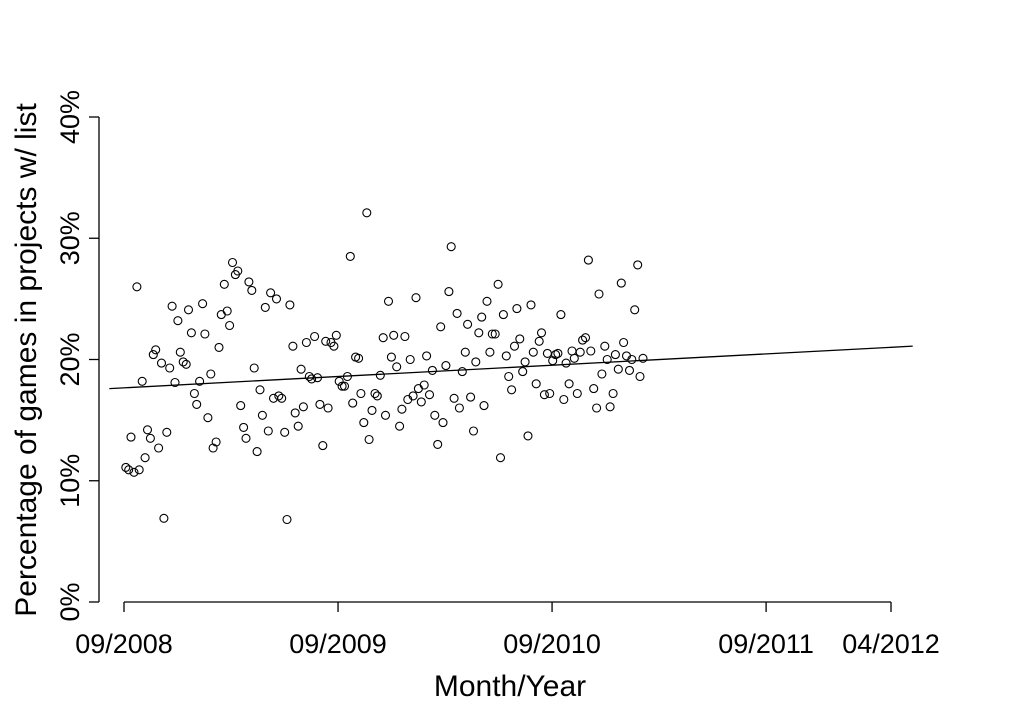 The image size is (1020, 720). Describe the element at coordinates (510, 686) in the screenshot. I see `x-axis-title: Month/Year` at that location.